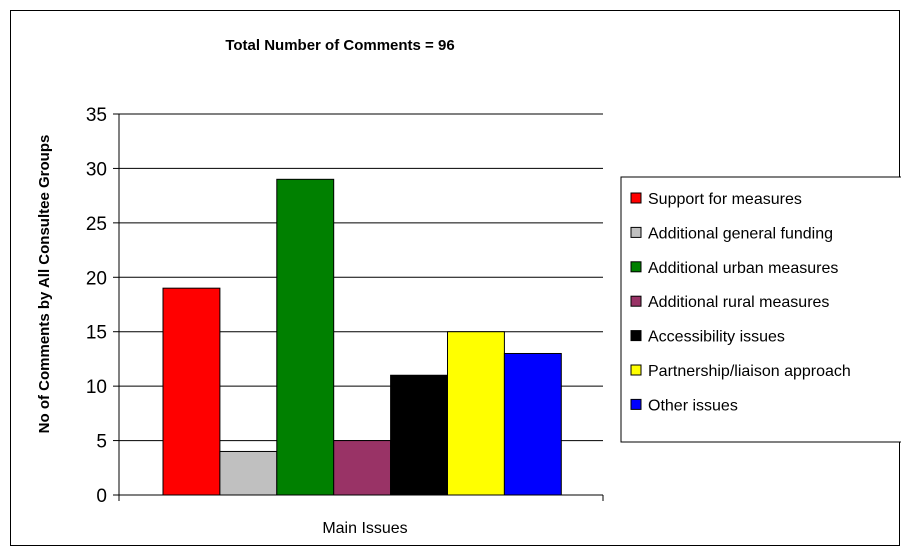 Image resolution: width=912 pixels, height=556 pixels. I want to click on y-tick-label: 15, so click(96, 333).